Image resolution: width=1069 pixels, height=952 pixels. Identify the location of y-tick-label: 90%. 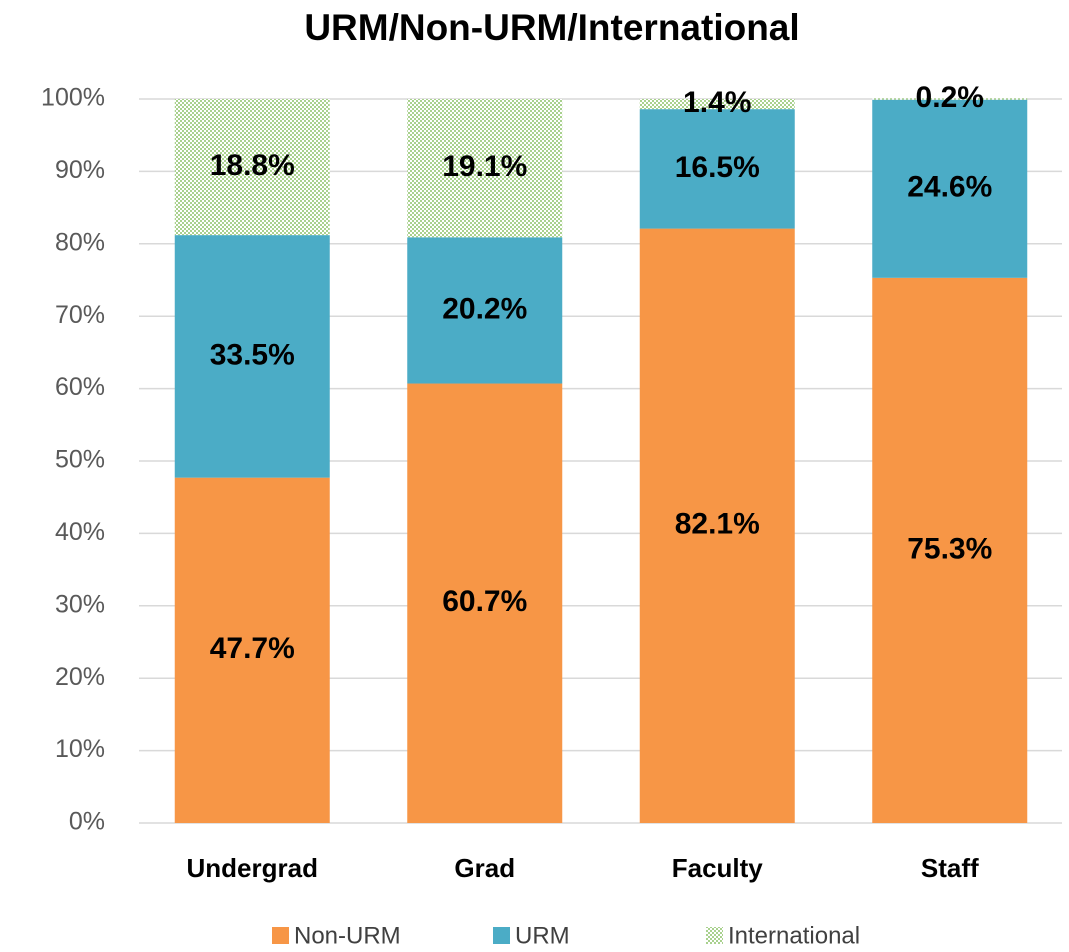
(80, 170).